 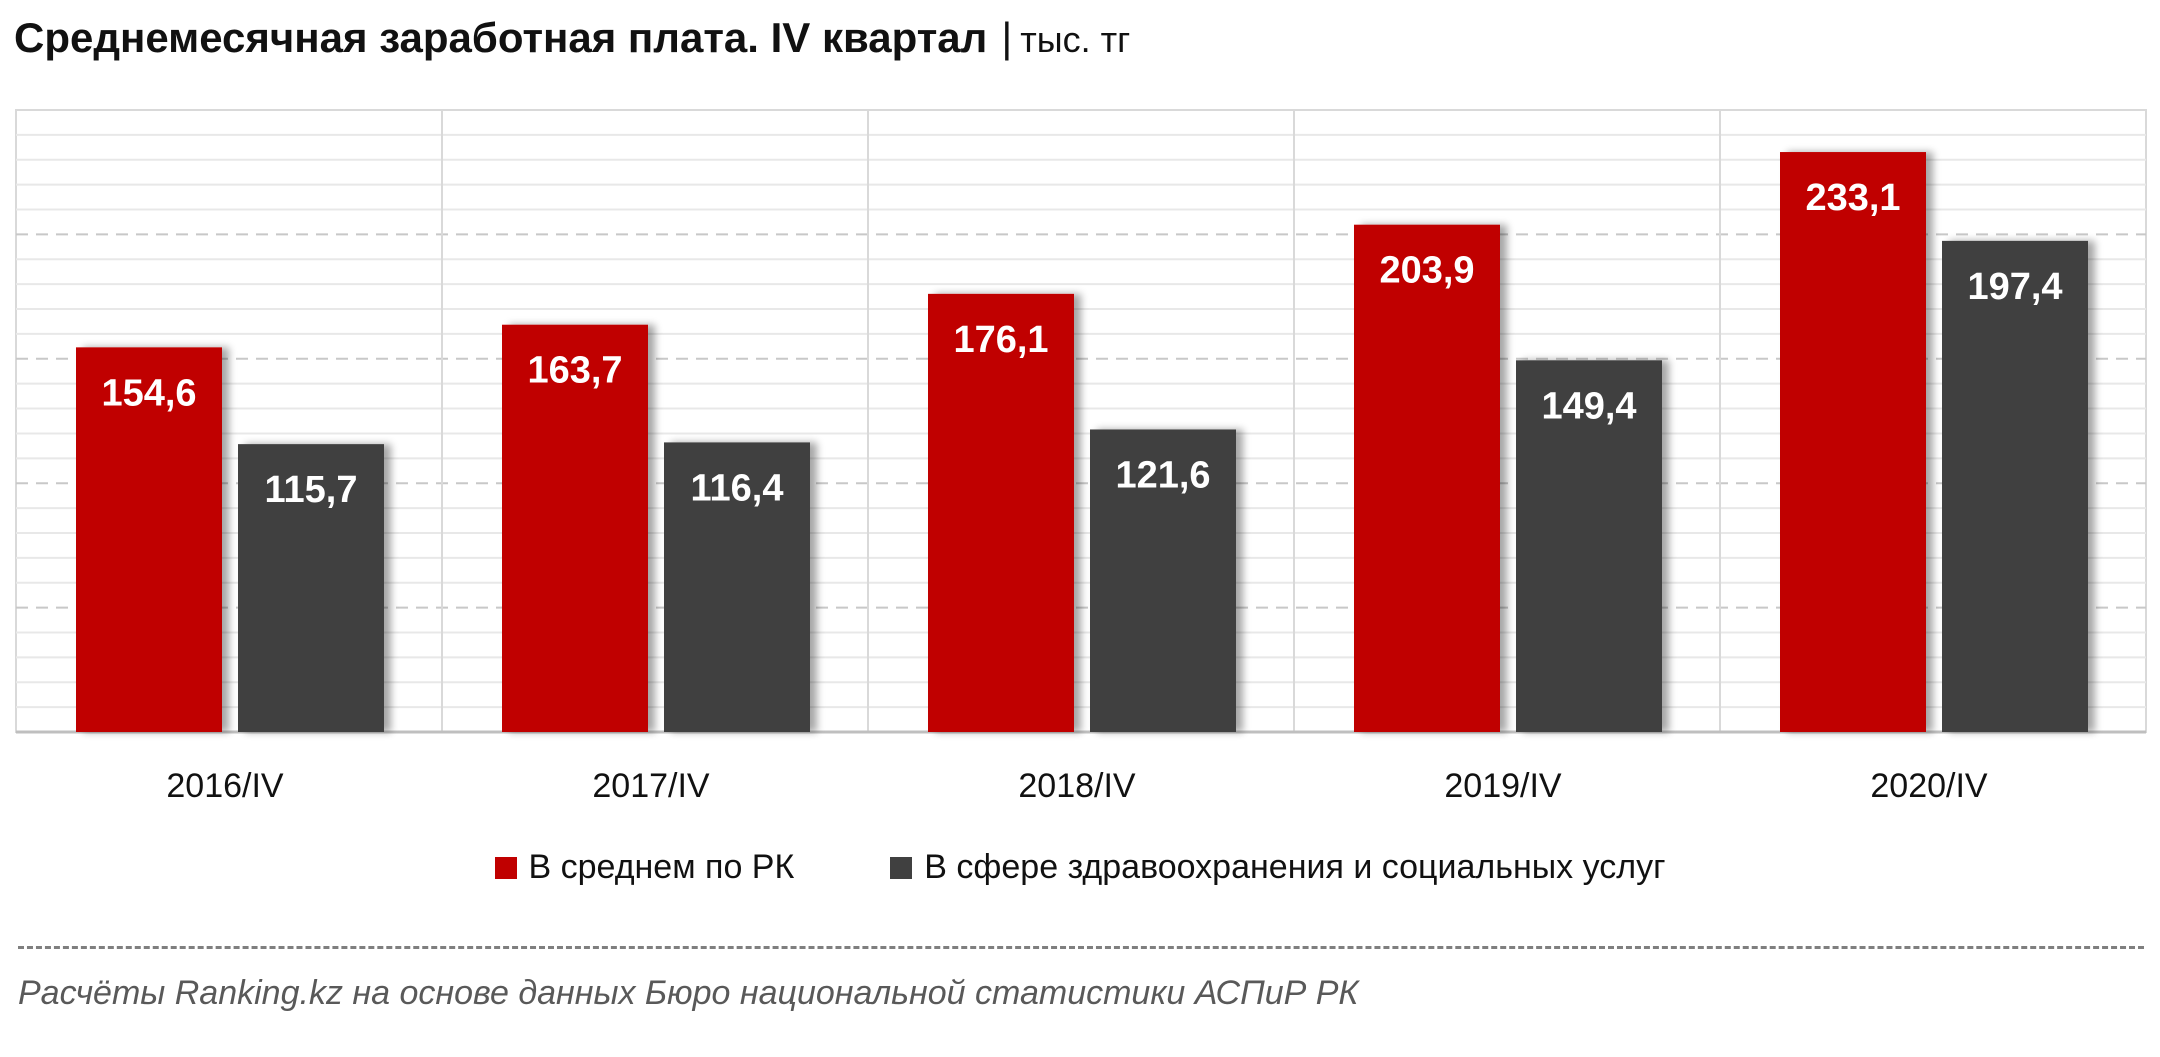 What do you see at coordinates (737, 488) in the screenshot?
I see `data-label: 116,4` at bounding box center [737, 488].